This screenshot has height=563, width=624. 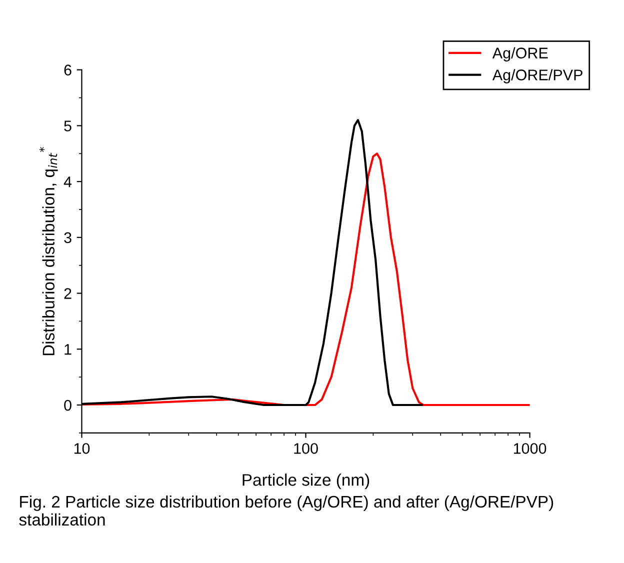 I want to click on legend-label: Ag/ORE, so click(x=520, y=54).